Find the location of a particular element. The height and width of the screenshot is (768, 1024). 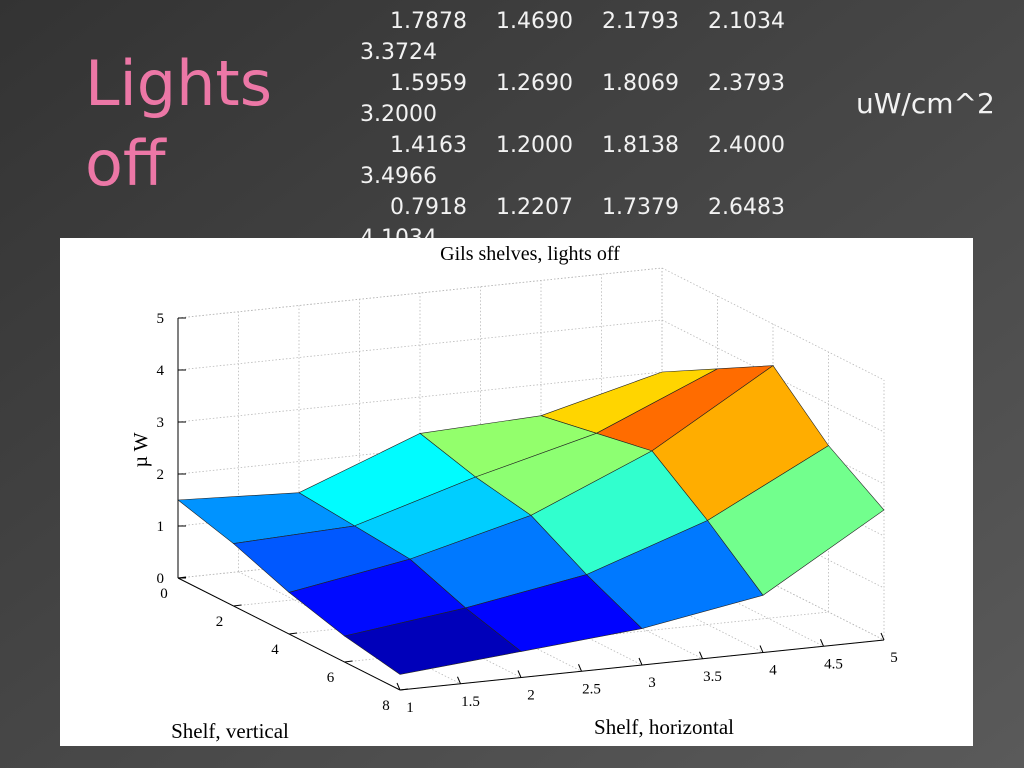

table-cell: 0.7918 is located at coordinates (428, 207).